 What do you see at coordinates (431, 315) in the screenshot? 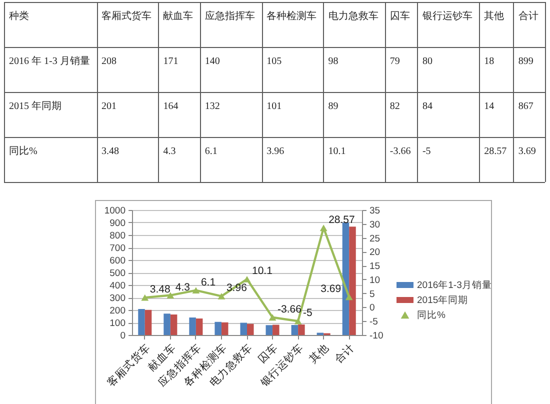
I see `legend-label: 同比%` at bounding box center [431, 315].